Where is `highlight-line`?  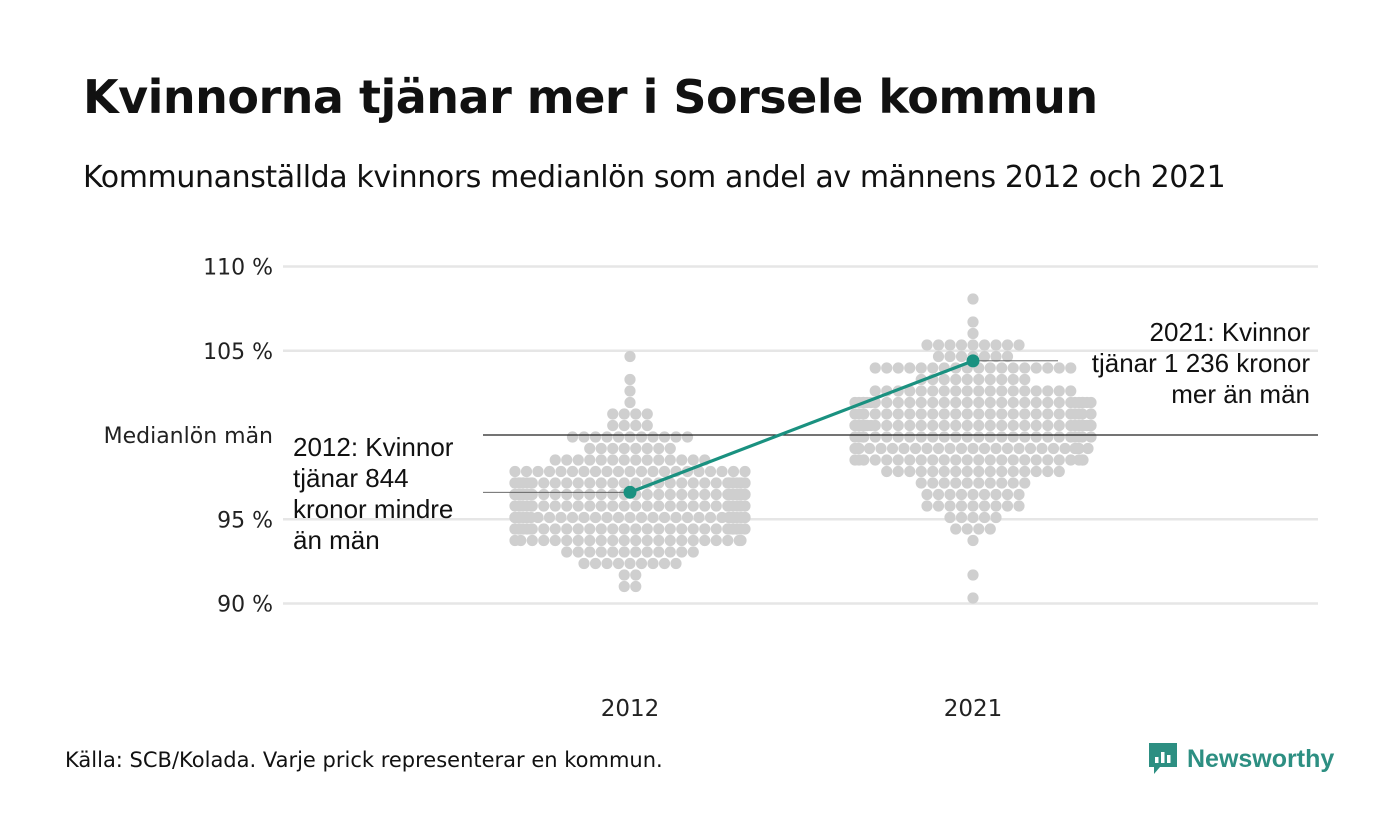 highlight-line is located at coordinates (801, 426).